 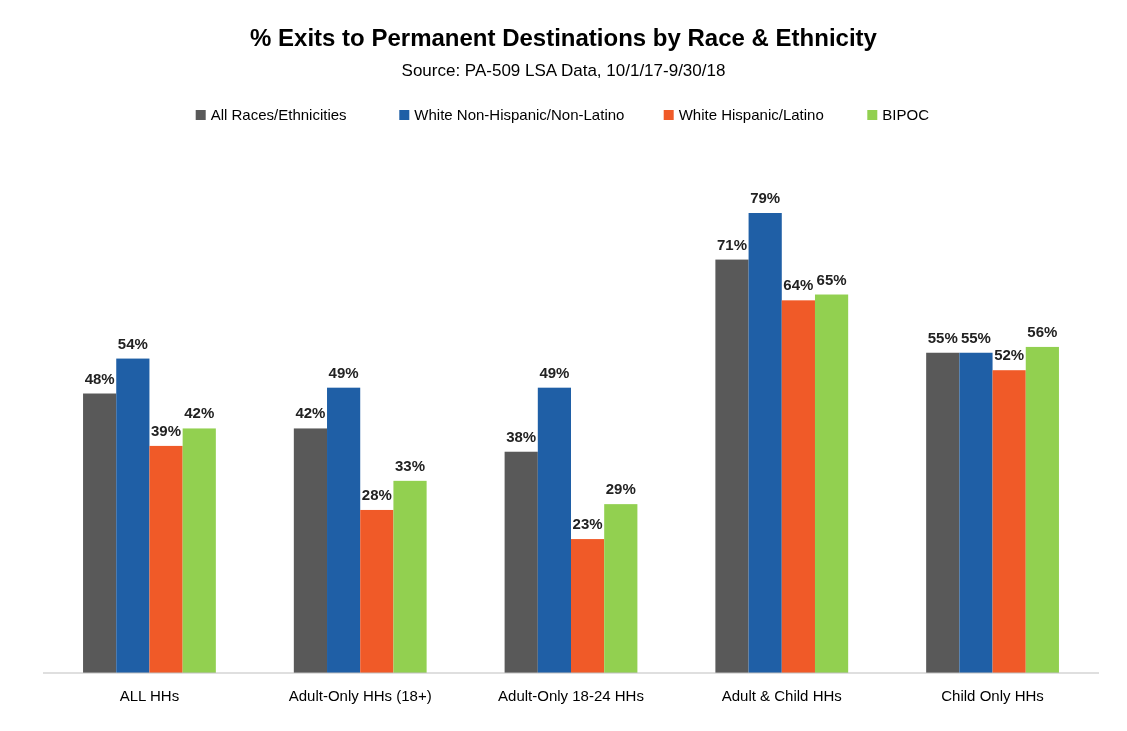 What do you see at coordinates (519, 114) in the screenshot?
I see `legend-label: White Non-Hispanic/Non-Latino` at bounding box center [519, 114].